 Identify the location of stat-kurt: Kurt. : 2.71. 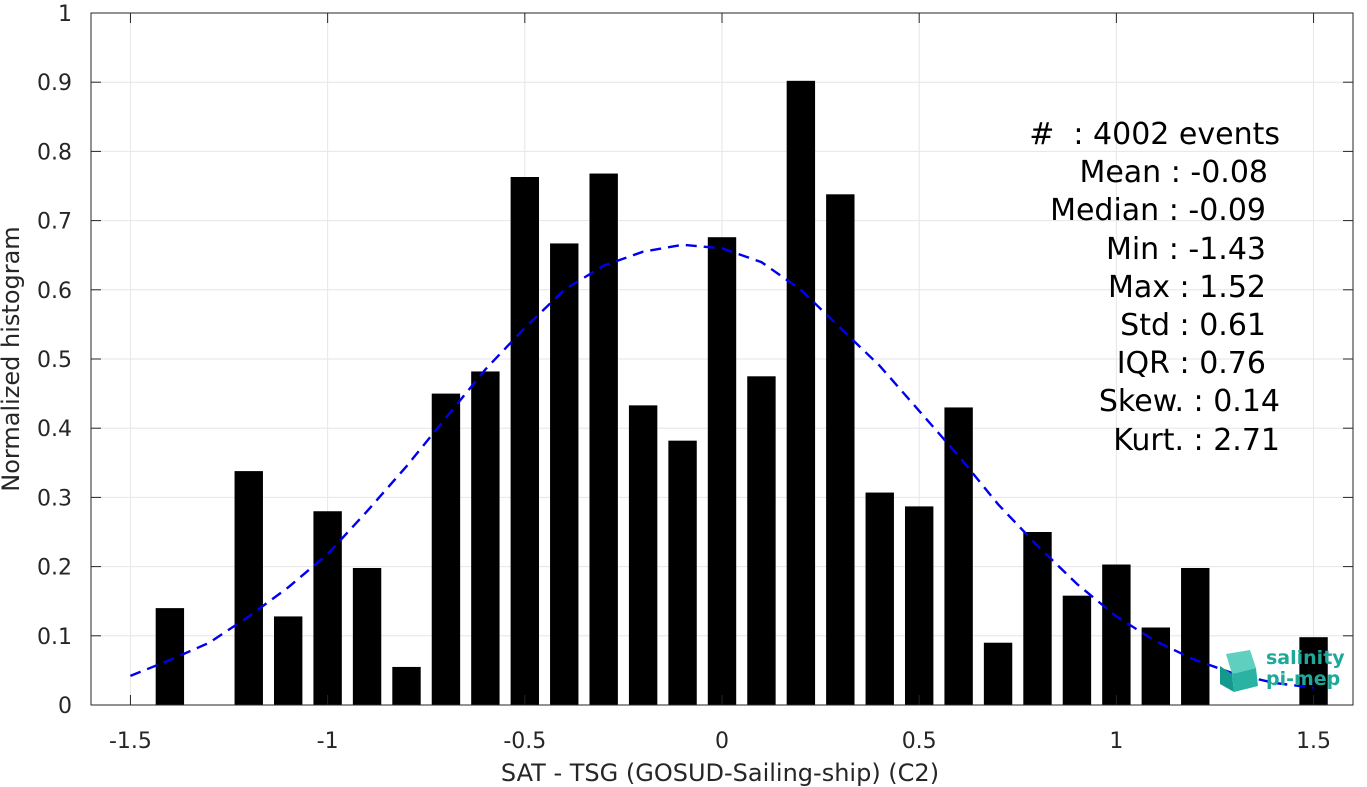
(1196, 440).